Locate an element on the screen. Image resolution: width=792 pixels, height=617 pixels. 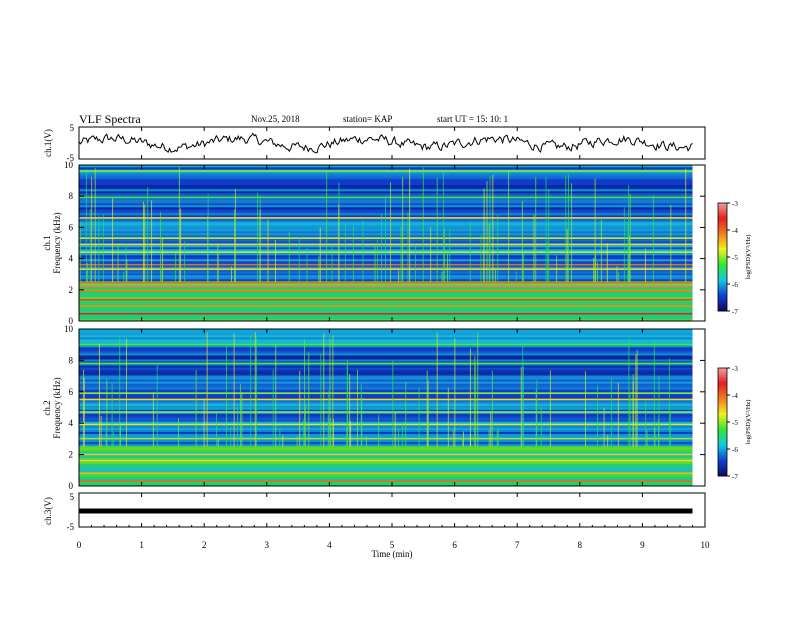
date-label: Nov.25, 2018 is located at coordinates (275, 119).